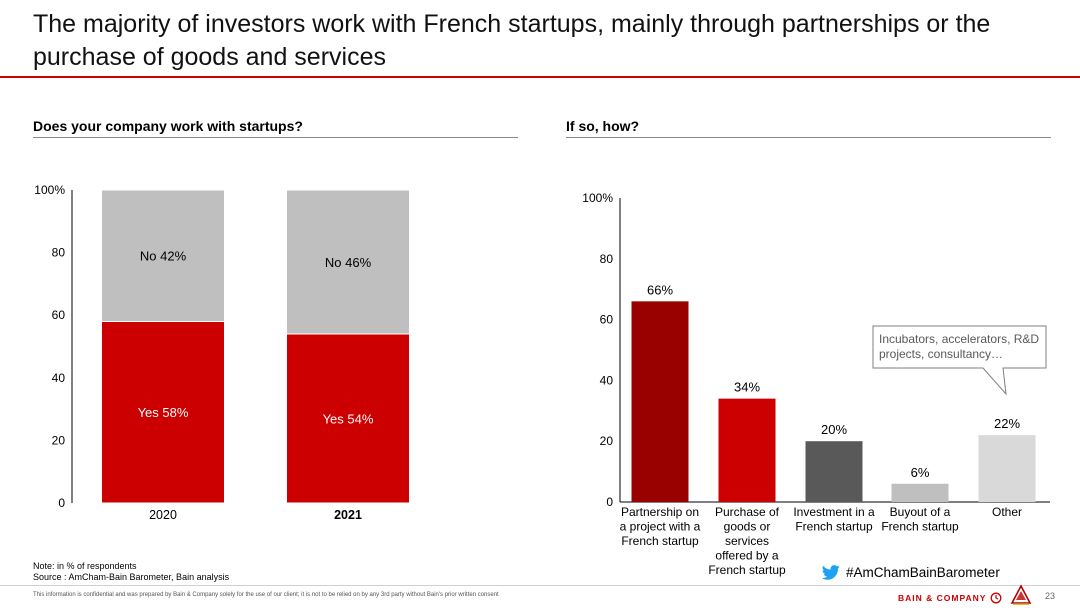  What do you see at coordinates (746, 556) in the screenshot?
I see `x-category-label-line: offered by a` at bounding box center [746, 556].